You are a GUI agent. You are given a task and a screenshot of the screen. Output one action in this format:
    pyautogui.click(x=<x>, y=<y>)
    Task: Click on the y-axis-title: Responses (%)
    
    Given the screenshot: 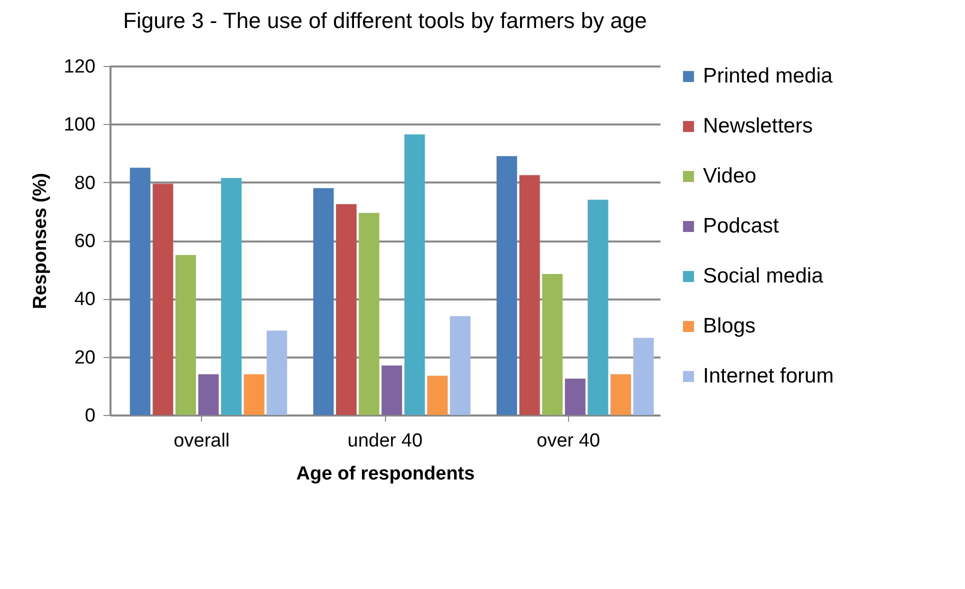 What is the action you would take?
    pyautogui.click(x=40, y=241)
    